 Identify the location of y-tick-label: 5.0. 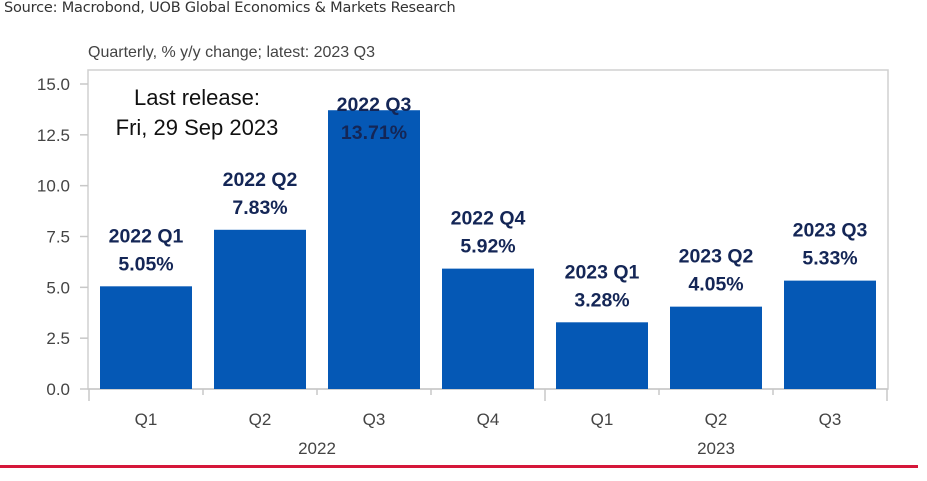
(58, 287).